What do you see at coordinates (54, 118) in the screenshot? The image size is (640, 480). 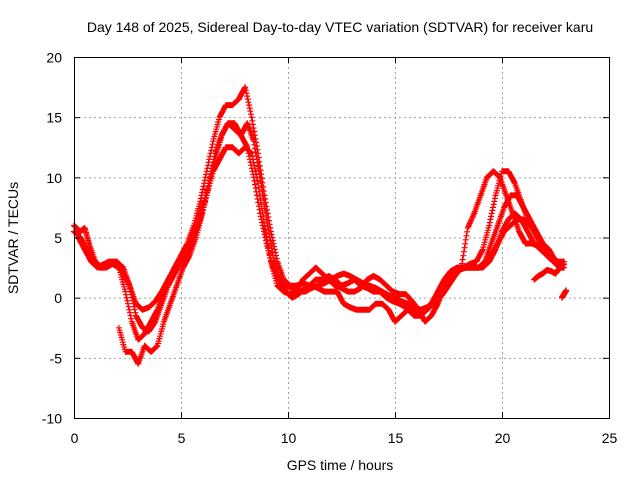 I see `y-tick-label: 15` at bounding box center [54, 118].